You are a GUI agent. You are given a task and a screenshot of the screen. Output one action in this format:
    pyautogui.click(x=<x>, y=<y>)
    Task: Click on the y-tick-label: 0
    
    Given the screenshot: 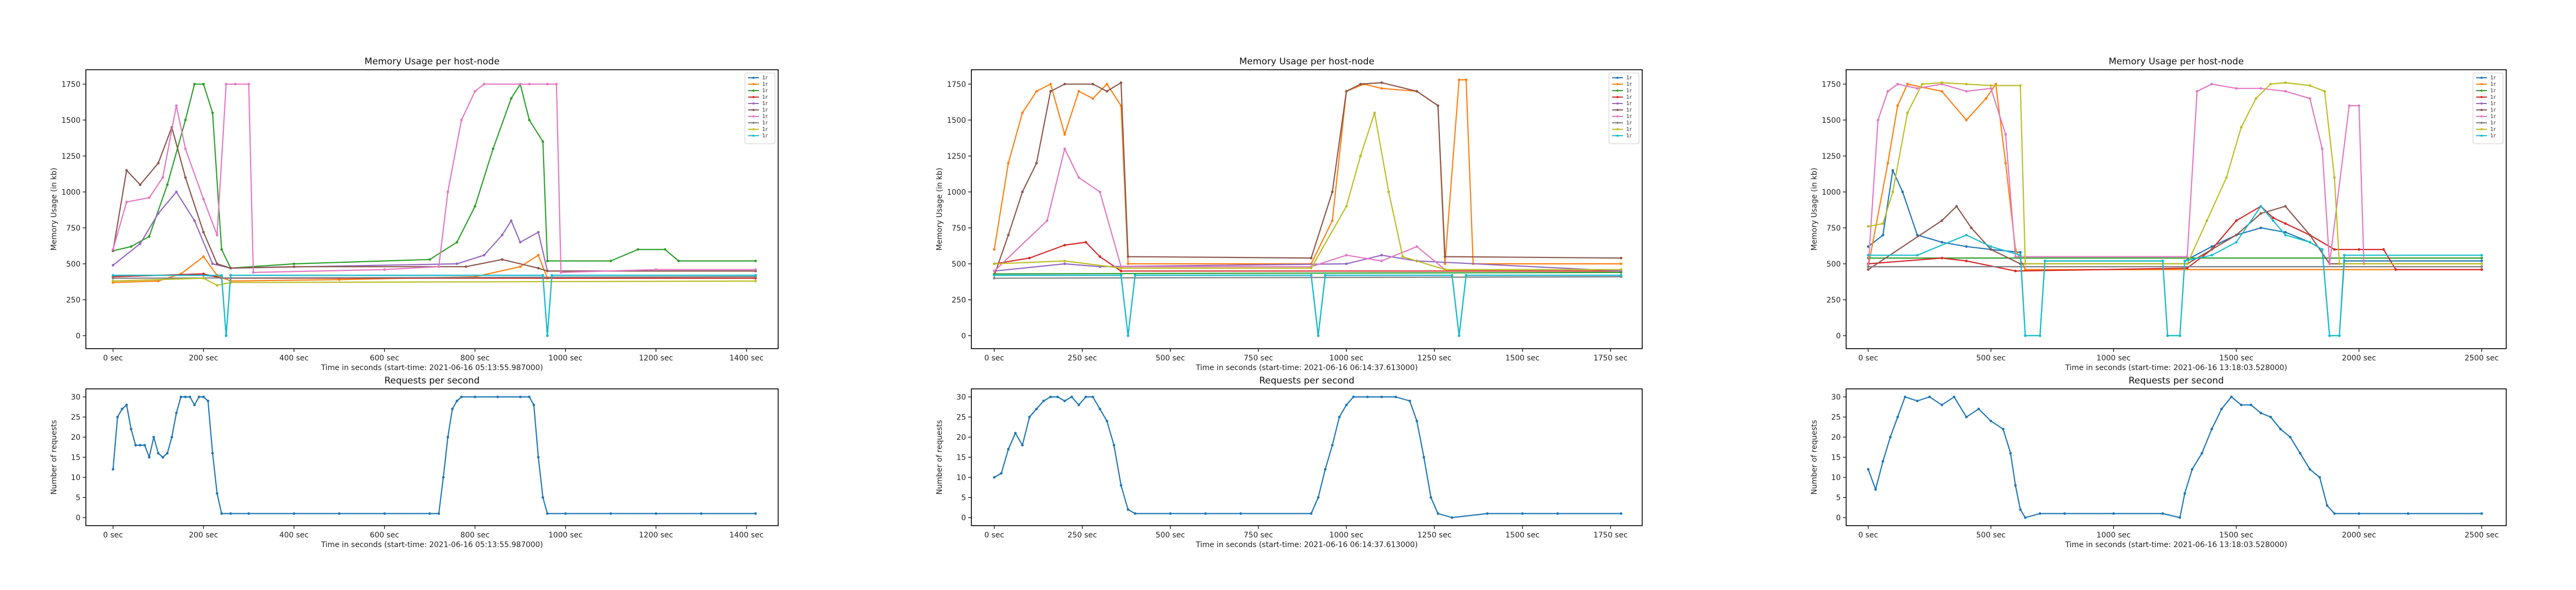 What is the action you would take?
    pyautogui.click(x=1838, y=336)
    